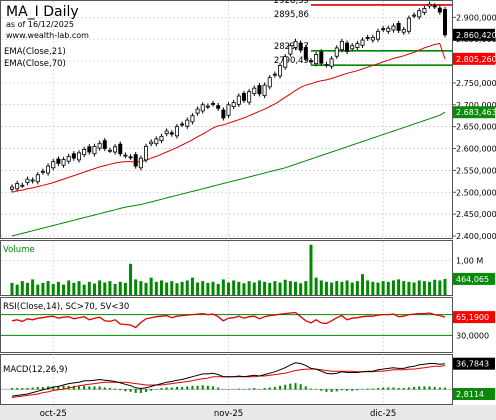 This screenshot has width=496, height=420. What do you see at coordinates (53, 414) in the screenshot?
I see `x-tick-label: oct-25` at bounding box center [53, 414].